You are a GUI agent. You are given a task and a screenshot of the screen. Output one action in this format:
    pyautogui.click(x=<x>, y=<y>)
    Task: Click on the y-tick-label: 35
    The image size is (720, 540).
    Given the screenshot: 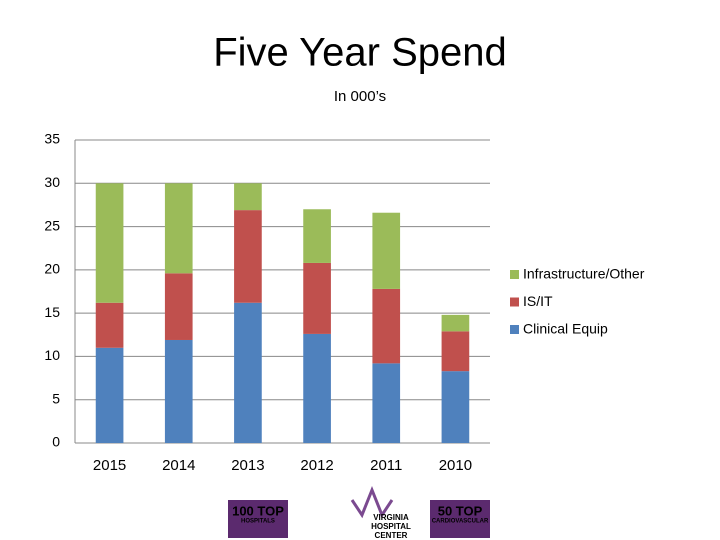 What is the action you would take?
    pyautogui.click(x=52, y=139)
    